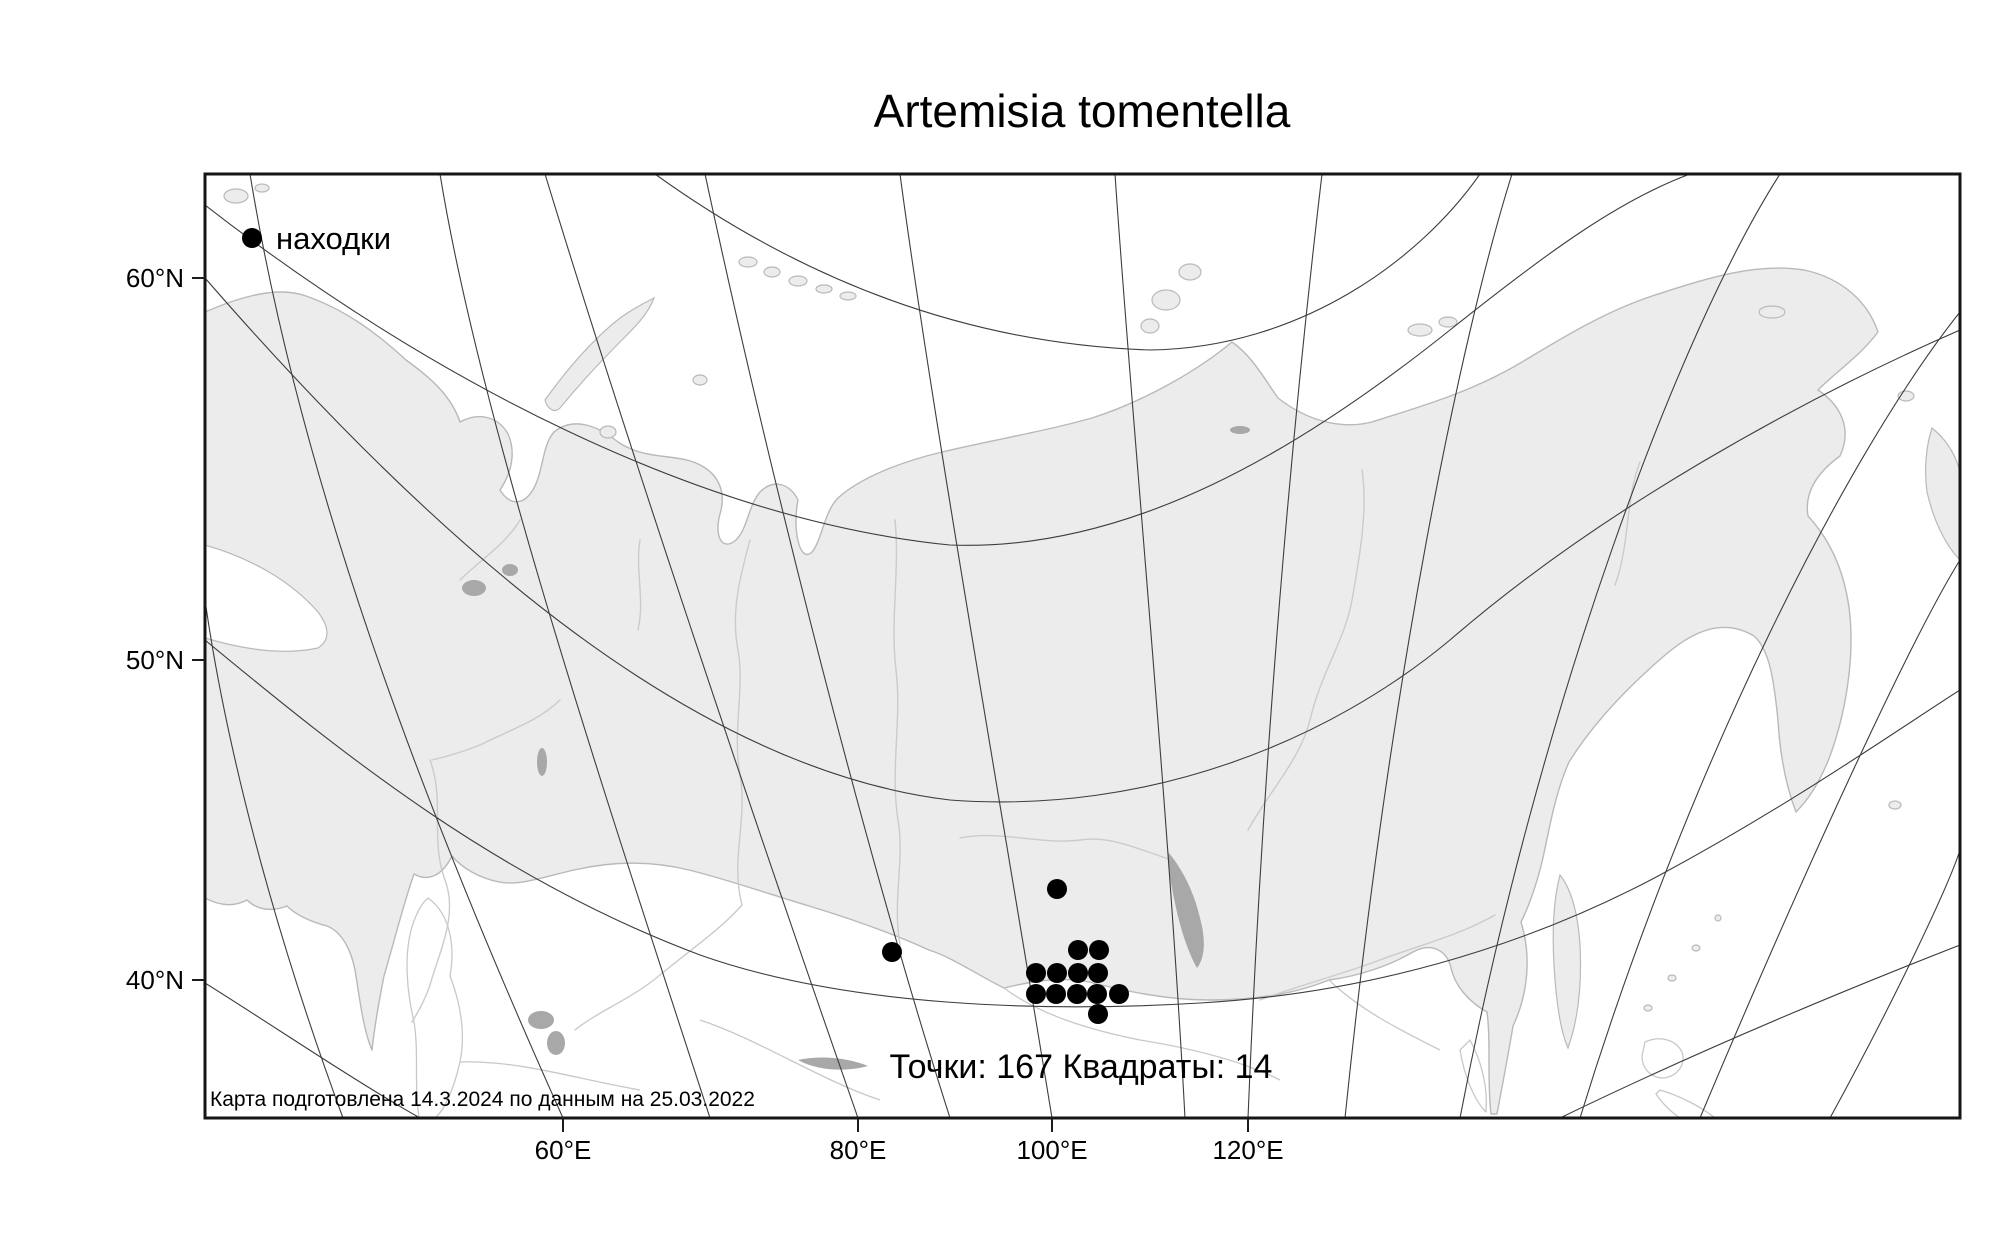  Describe the element at coordinates (1081, 1067) in the screenshot. I see `stats-line: Точки: 167 Квадраты: 14` at that location.